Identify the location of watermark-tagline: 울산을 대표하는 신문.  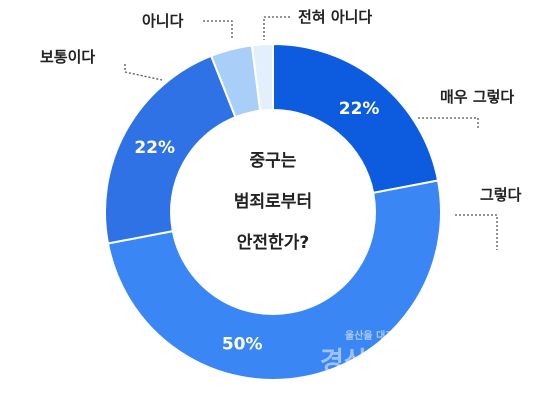
(390, 335).